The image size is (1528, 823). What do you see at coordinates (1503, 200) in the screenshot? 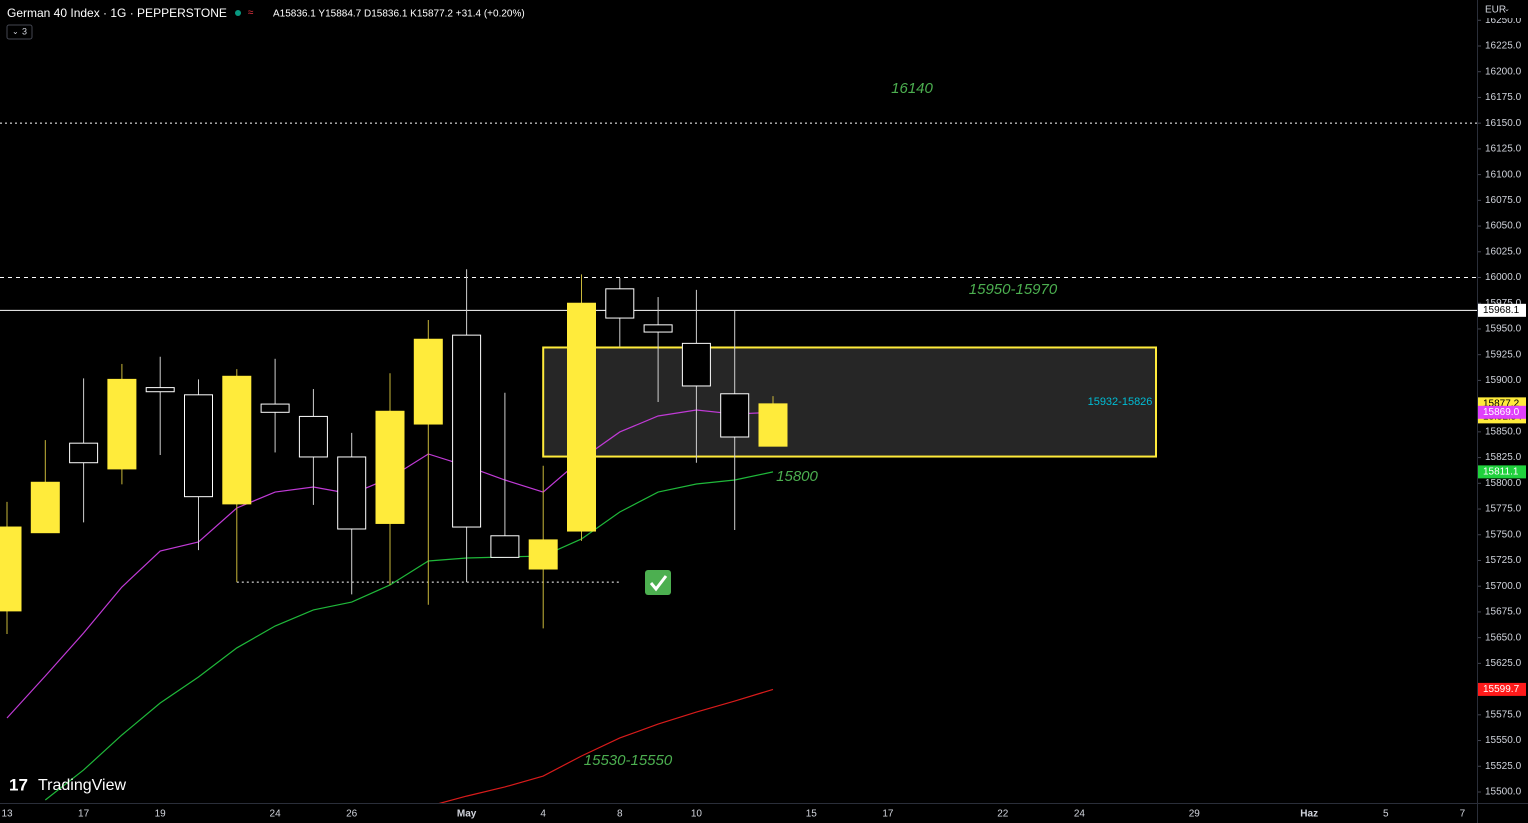
I see `y-tick-label: 16075.0` at bounding box center [1503, 200].